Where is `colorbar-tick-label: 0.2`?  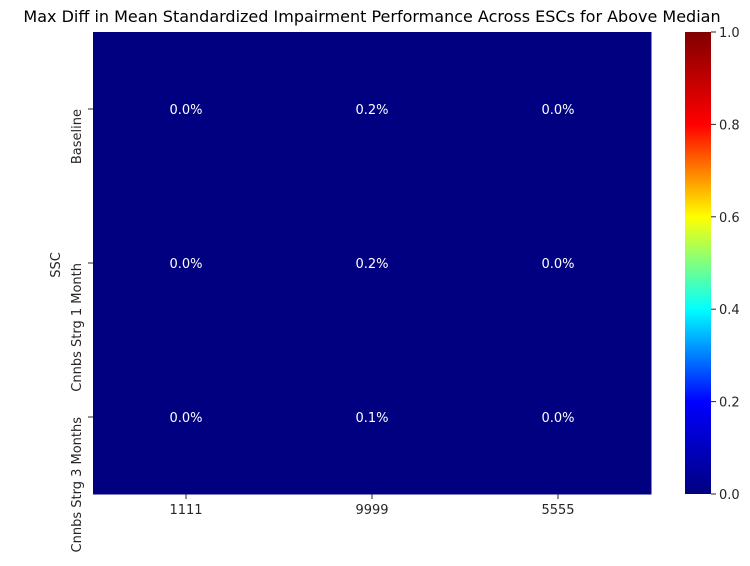 colorbar-tick-label: 0.2 is located at coordinates (729, 403).